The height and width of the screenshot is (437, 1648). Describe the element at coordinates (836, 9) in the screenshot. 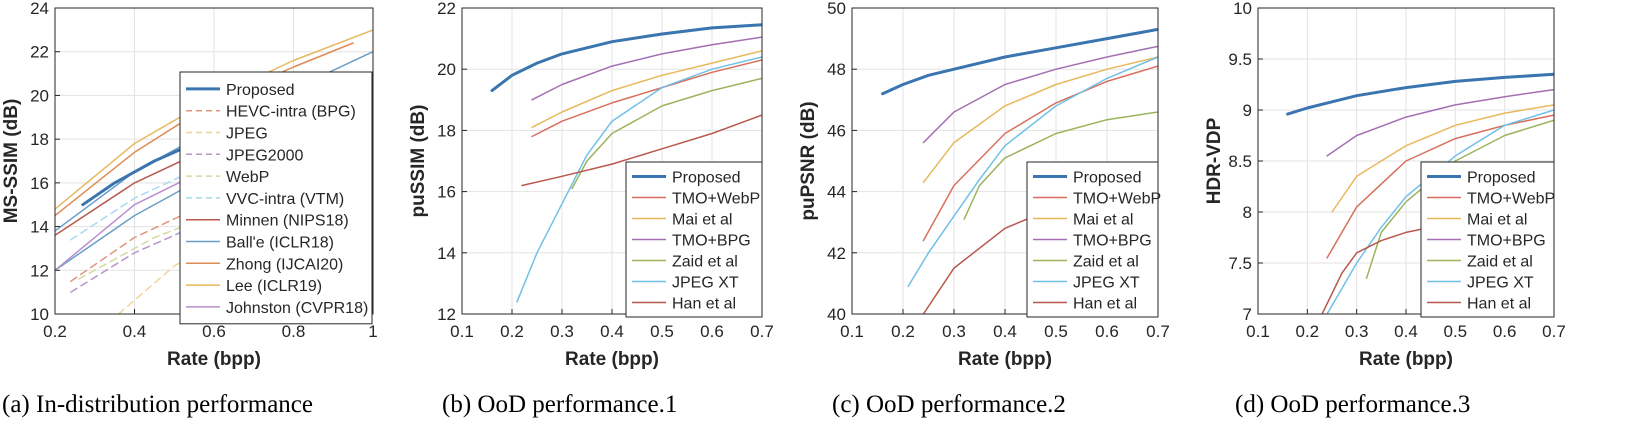

I see `y-tick-label: 50` at that location.